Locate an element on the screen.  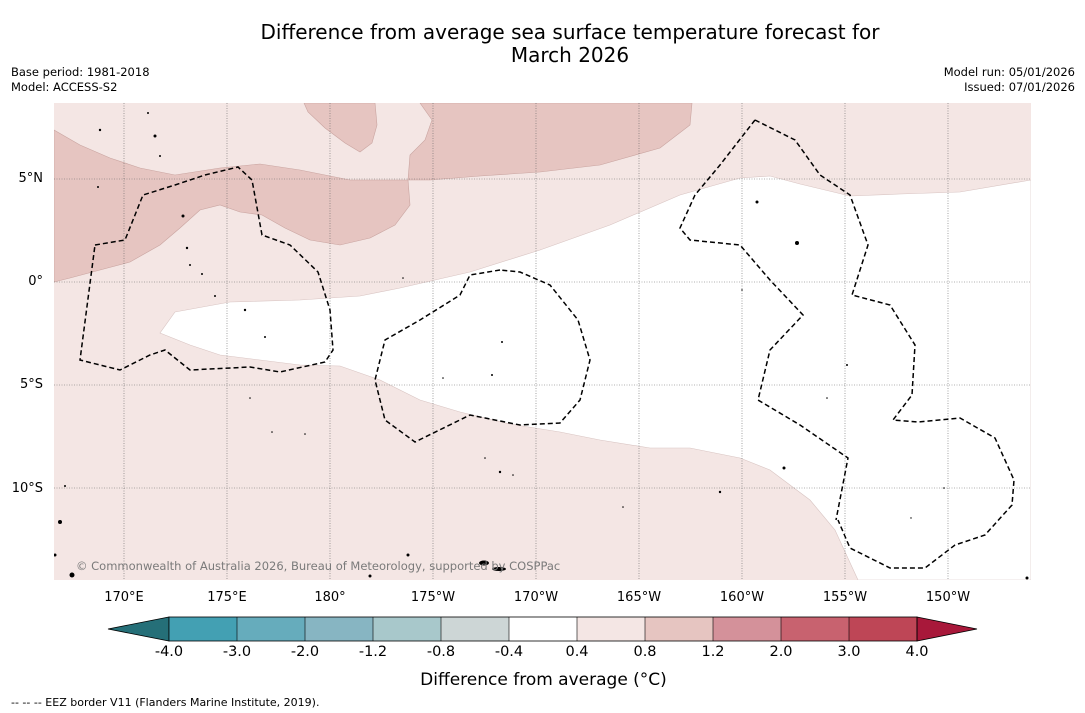
anomaly-field-moderate-west is located at coordinates (373, 193).